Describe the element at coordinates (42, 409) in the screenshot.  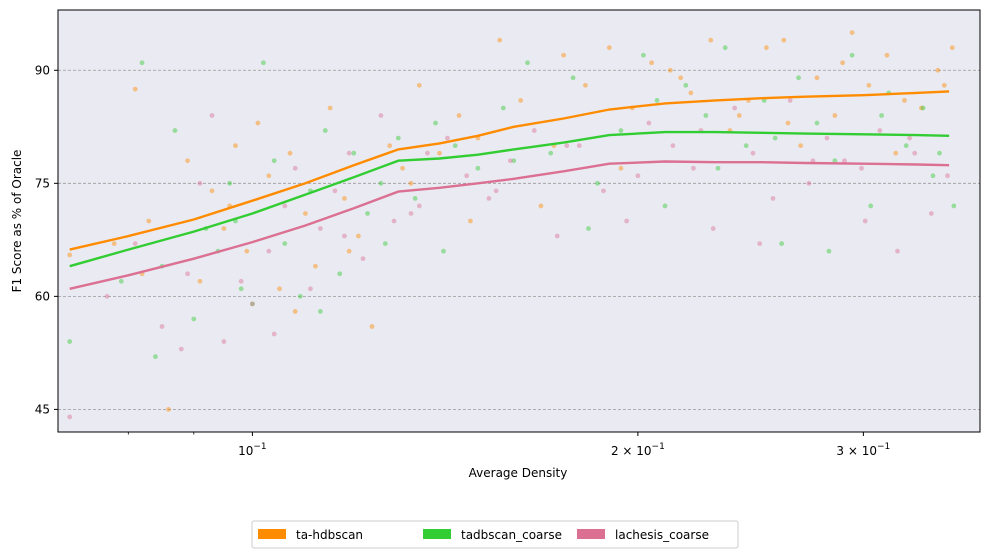
I see `y-tick-label: 45` at that location.